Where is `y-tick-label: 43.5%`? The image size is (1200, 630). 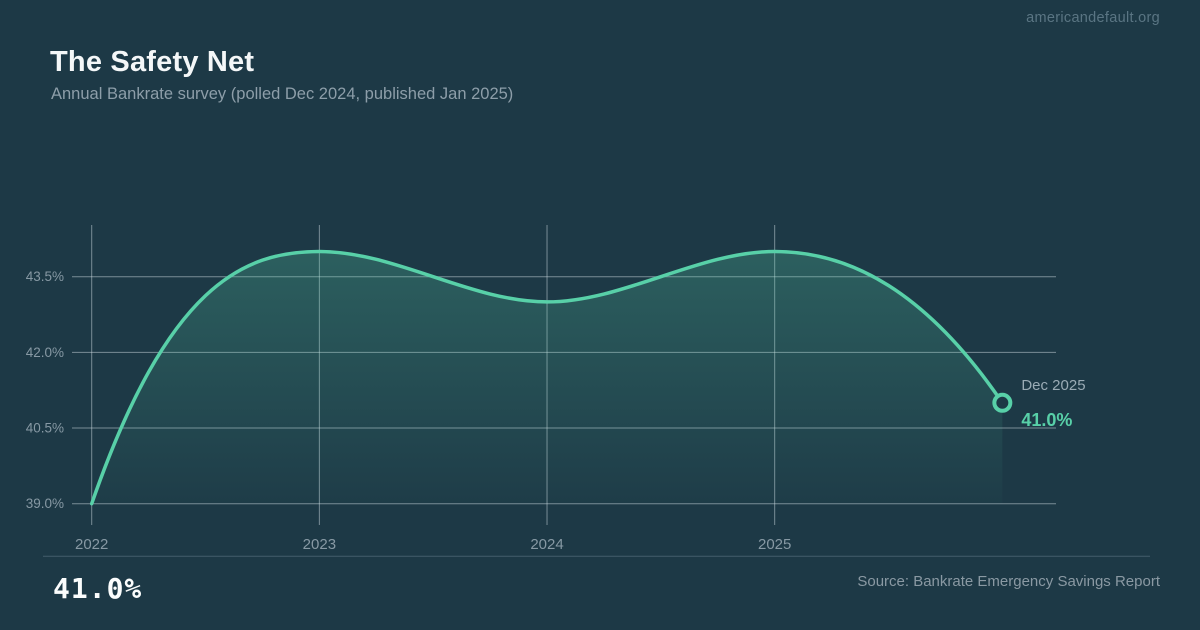 y-tick-label: 43.5% is located at coordinates (45, 276).